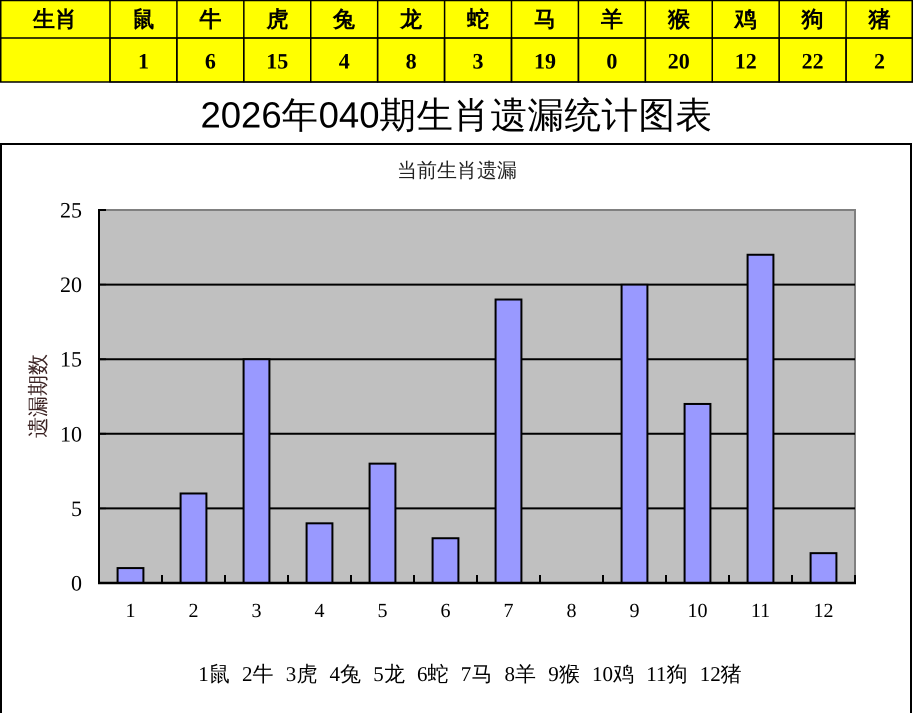  What do you see at coordinates (545, 61) in the screenshot?
I see `data-label: 19` at bounding box center [545, 61].